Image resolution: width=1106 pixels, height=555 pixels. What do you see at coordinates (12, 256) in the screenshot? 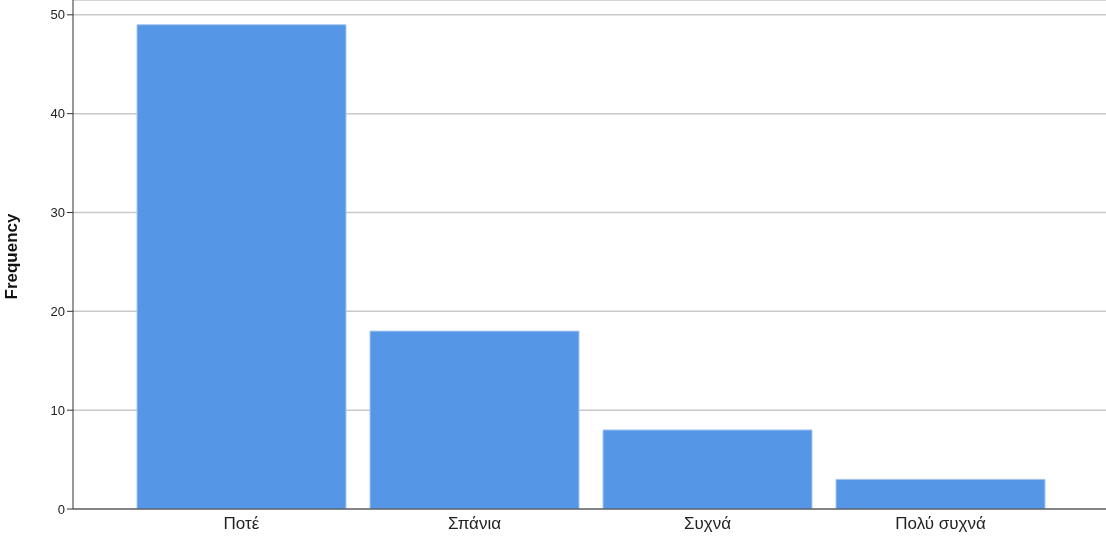
I see `y-axis-title: Frequency` at bounding box center [12, 256].